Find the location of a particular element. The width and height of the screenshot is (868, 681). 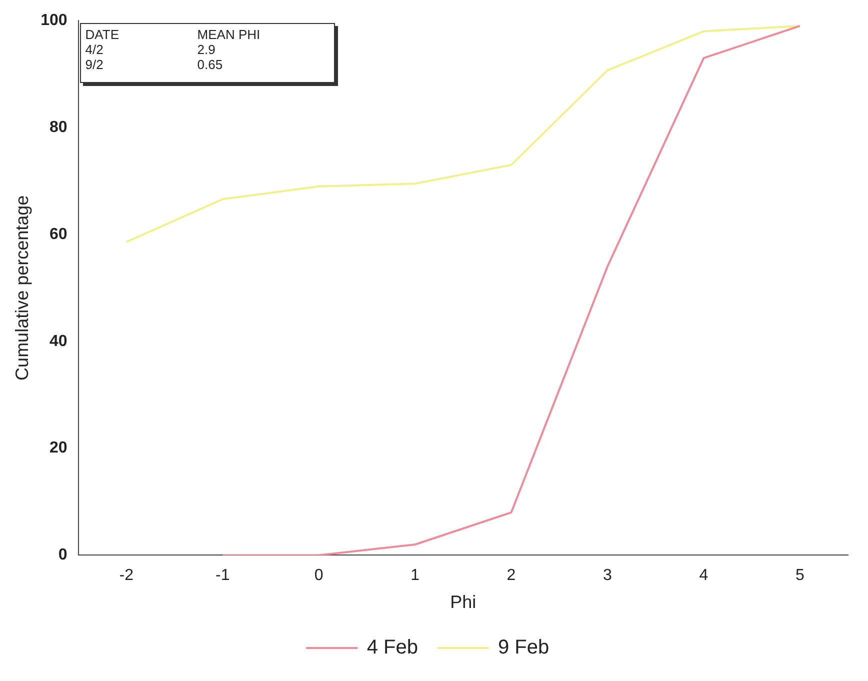

y-tick-label: 60 is located at coordinates (59, 234).